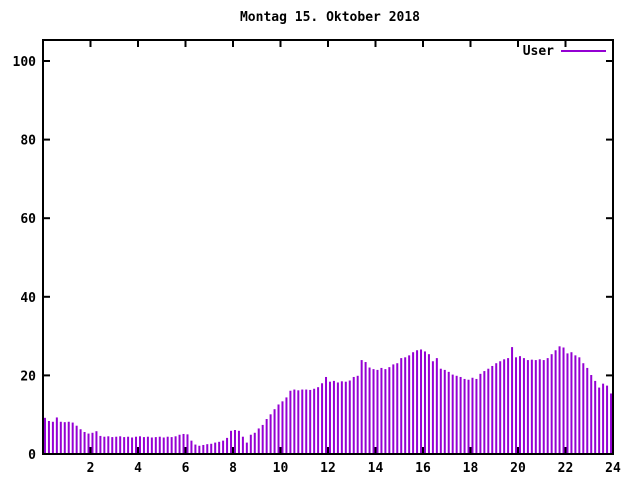  What do you see at coordinates (538, 51) in the screenshot?
I see `legend-label-user: User` at bounding box center [538, 51].